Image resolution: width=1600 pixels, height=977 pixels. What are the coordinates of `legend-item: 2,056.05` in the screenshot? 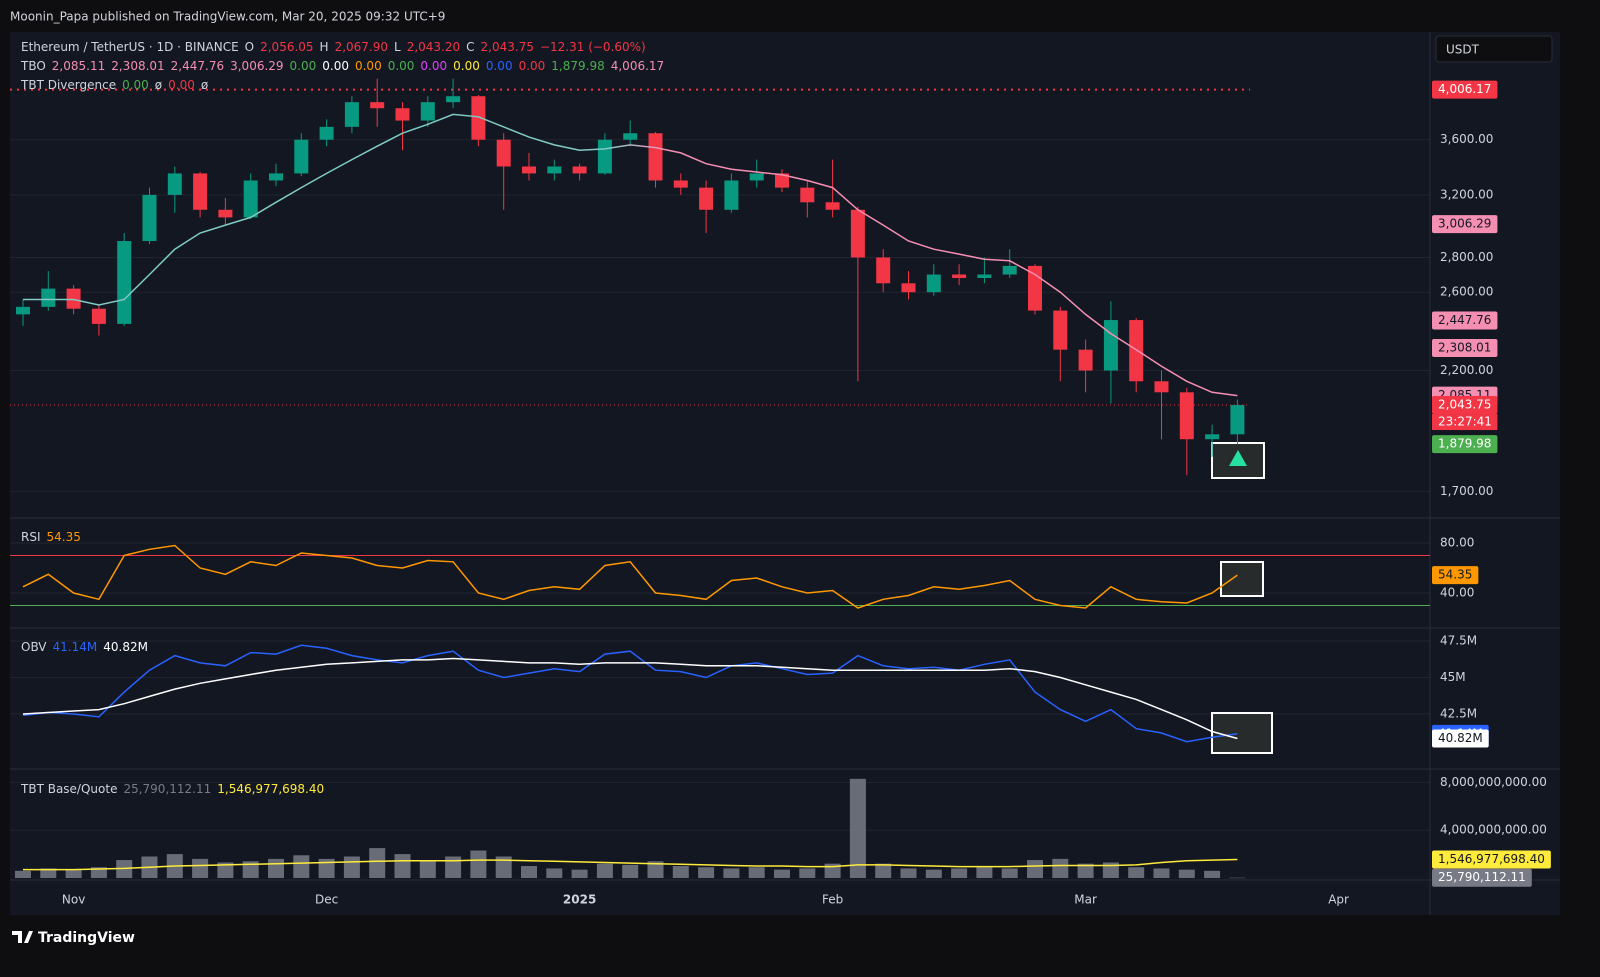 It's located at (287, 47).